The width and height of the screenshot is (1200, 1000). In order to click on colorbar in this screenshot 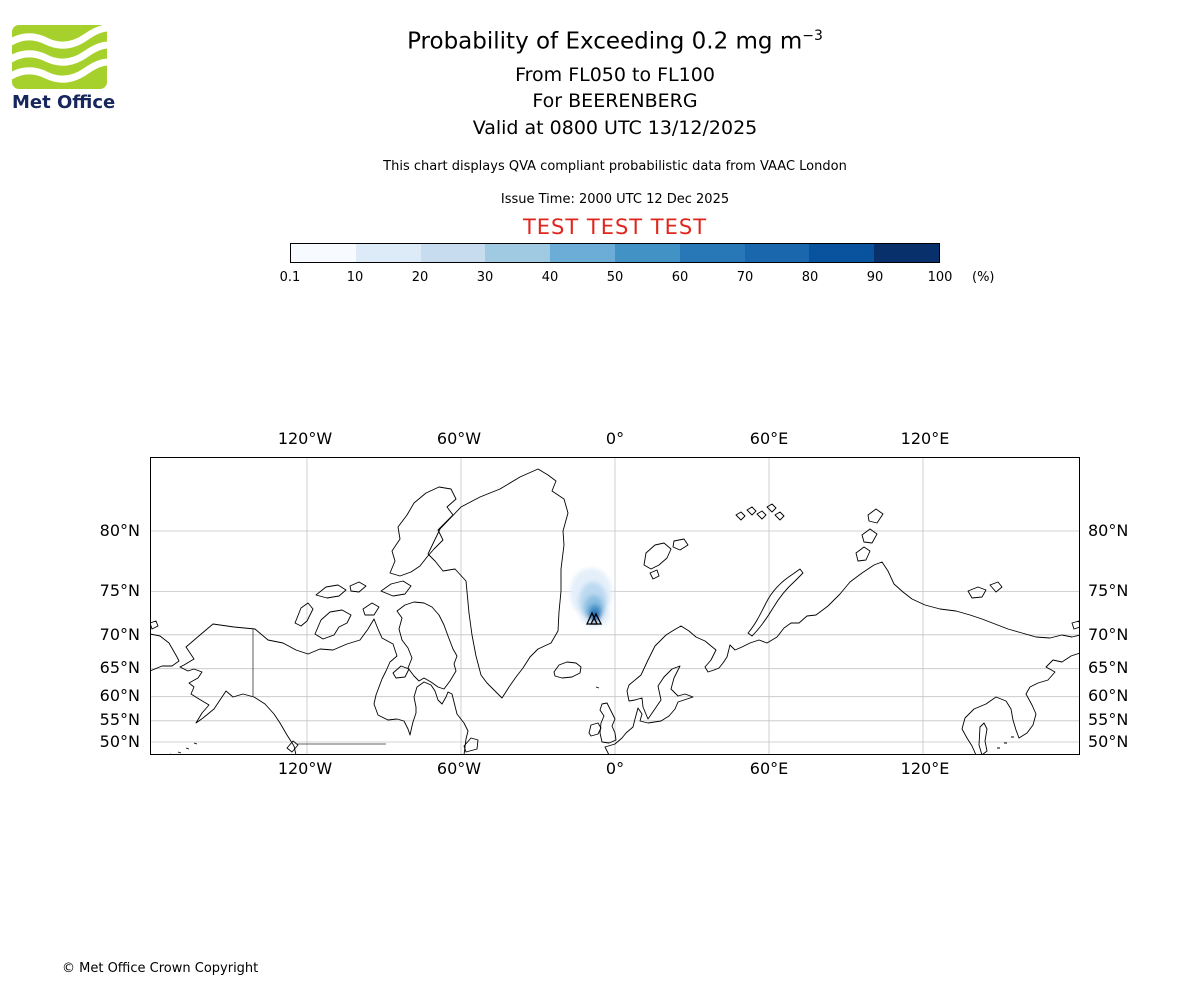, I will do `click(615, 253)`.